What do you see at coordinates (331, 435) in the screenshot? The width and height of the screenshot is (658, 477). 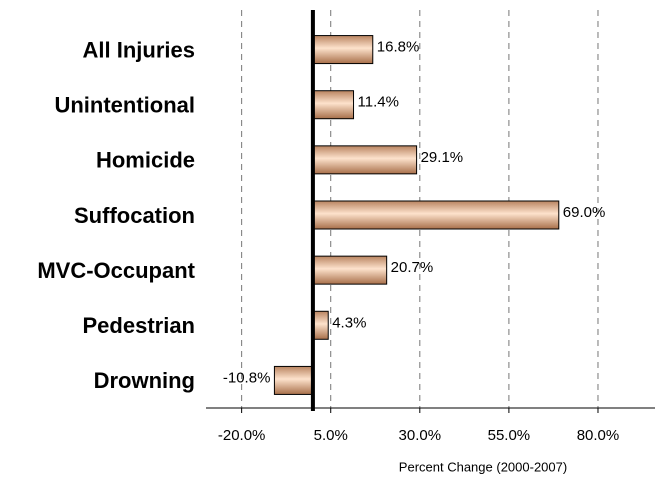 I see `x-tick-label: 5.0%` at bounding box center [331, 435].